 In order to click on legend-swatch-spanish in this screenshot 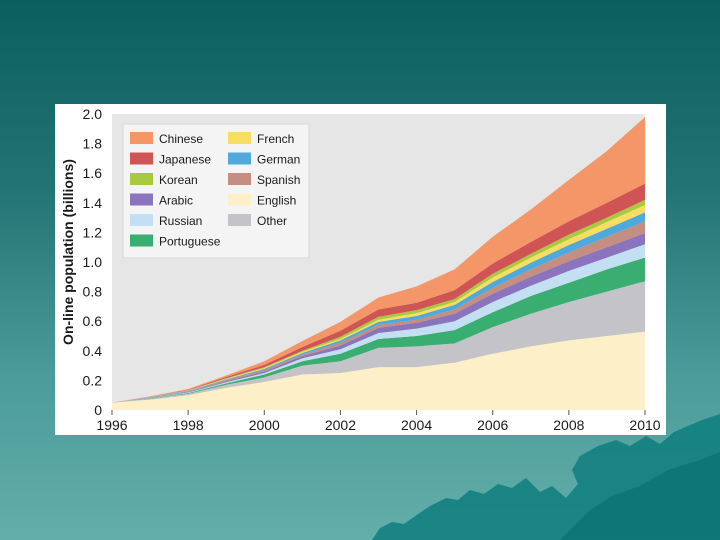, I will do `click(239, 179)`.